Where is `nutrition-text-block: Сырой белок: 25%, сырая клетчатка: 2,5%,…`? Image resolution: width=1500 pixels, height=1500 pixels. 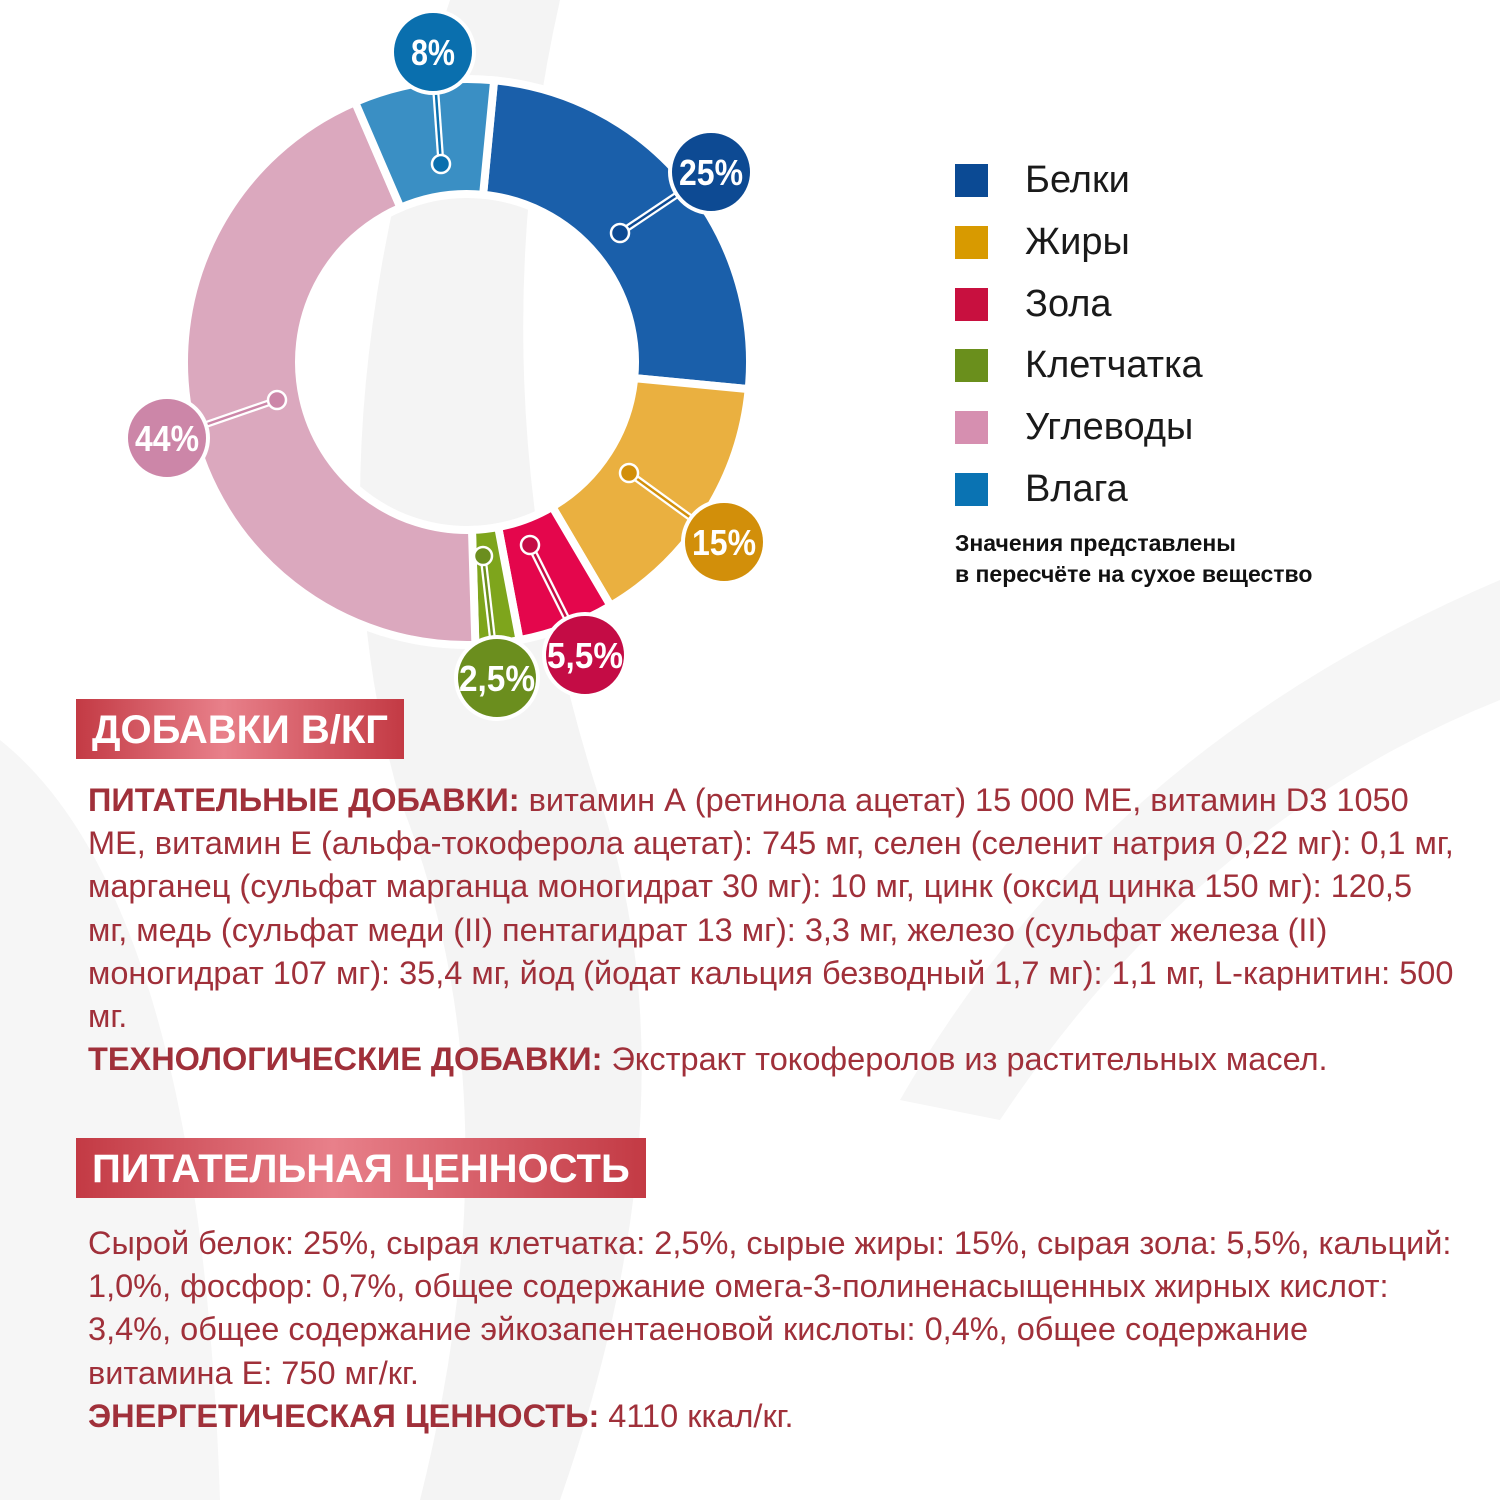
nutrition-text-block: Сырой белок: 25%, сырая клетчатка: 2,5%,… is located at coordinates (773, 1330).